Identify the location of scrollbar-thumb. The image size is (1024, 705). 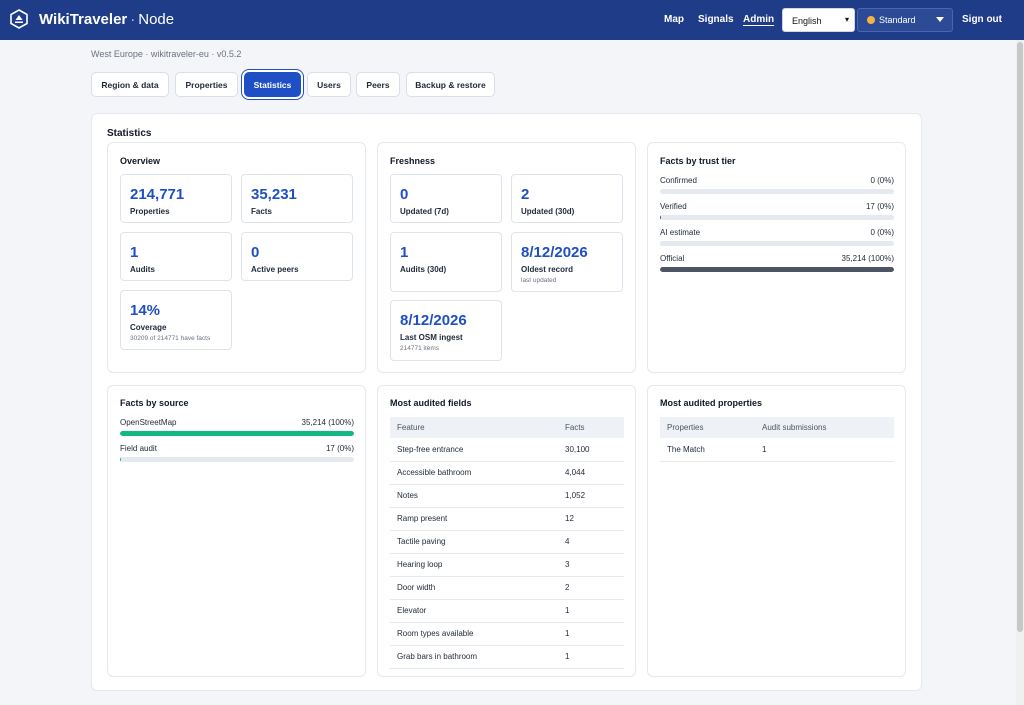
(1020, 337).